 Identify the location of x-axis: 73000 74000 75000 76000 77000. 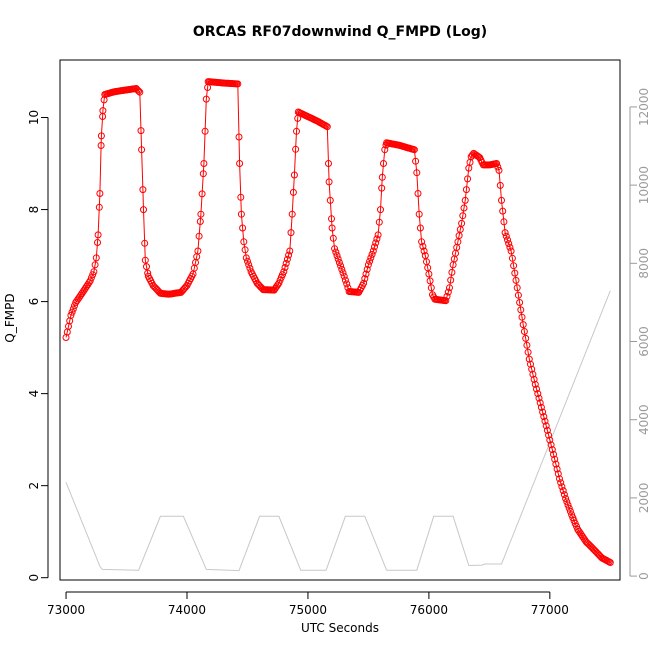
(308, 604).